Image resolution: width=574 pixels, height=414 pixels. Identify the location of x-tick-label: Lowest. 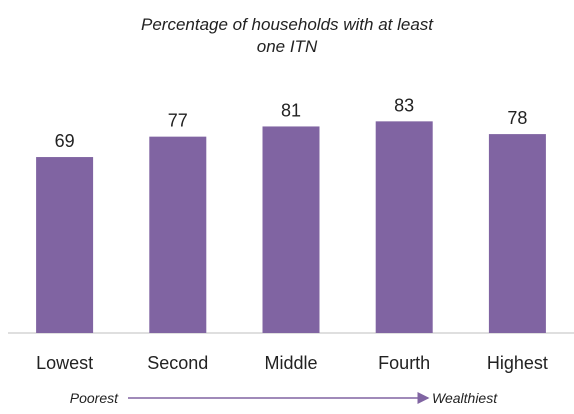
(64, 363).